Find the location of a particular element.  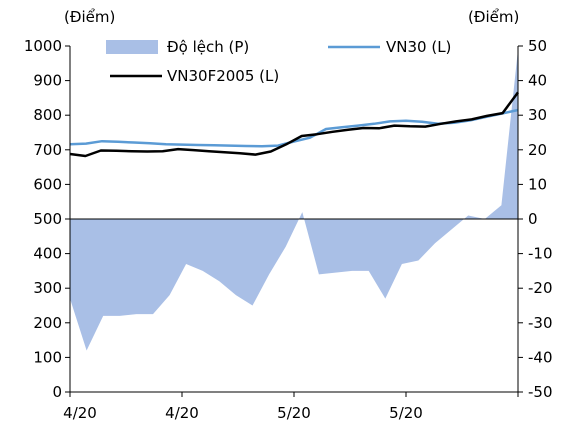

right-tick-label: 40 is located at coordinates (537, 81).